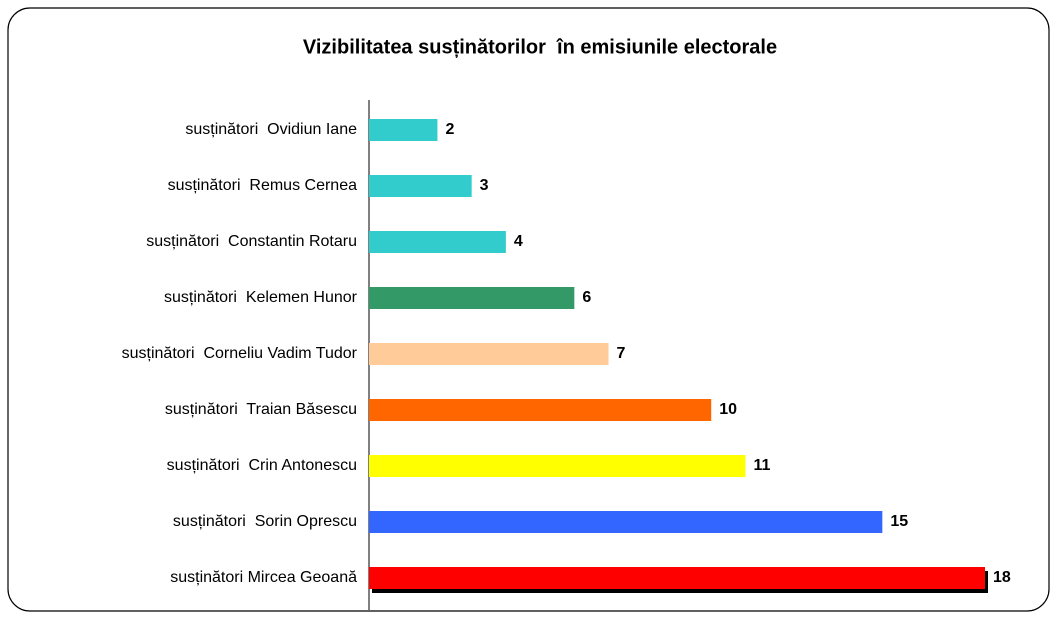 Image resolution: width=1057 pixels, height=619 pixels. Describe the element at coordinates (518, 241) in the screenshot. I see `data-label: 4` at that location.